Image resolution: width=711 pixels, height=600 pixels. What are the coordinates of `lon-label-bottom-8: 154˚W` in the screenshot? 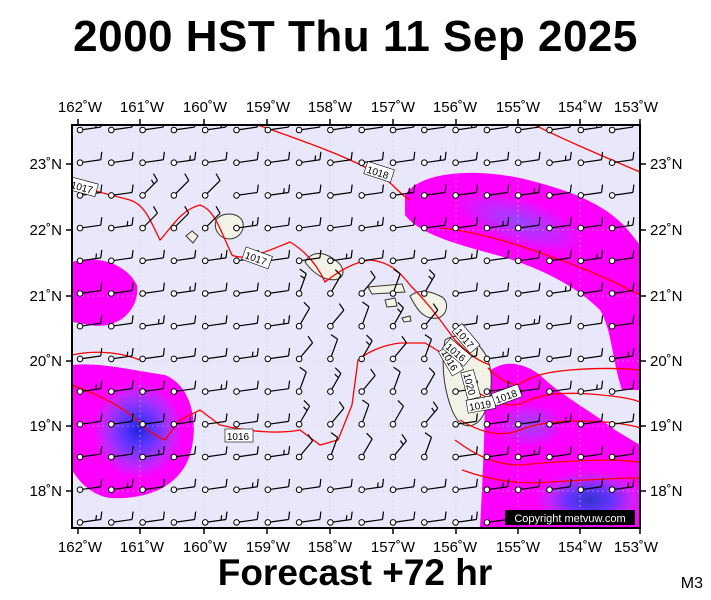 It's located at (580, 547).